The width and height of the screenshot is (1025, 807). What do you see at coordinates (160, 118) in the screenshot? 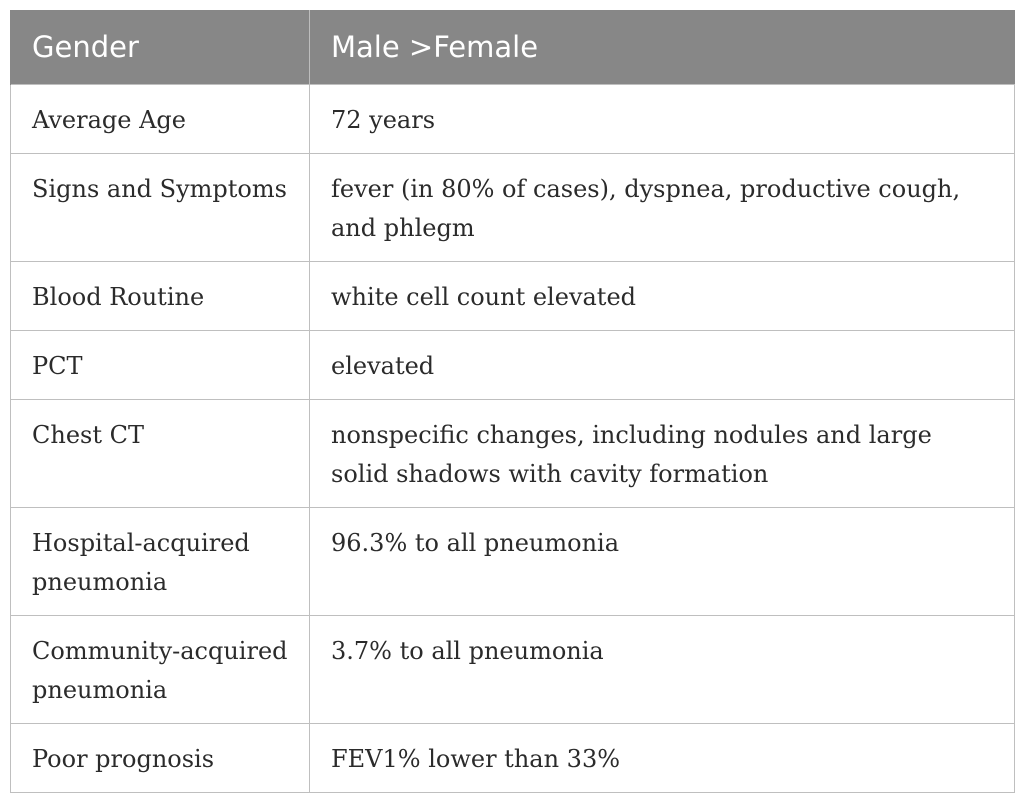
I see `row-label: Average Age` at bounding box center [160, 118].